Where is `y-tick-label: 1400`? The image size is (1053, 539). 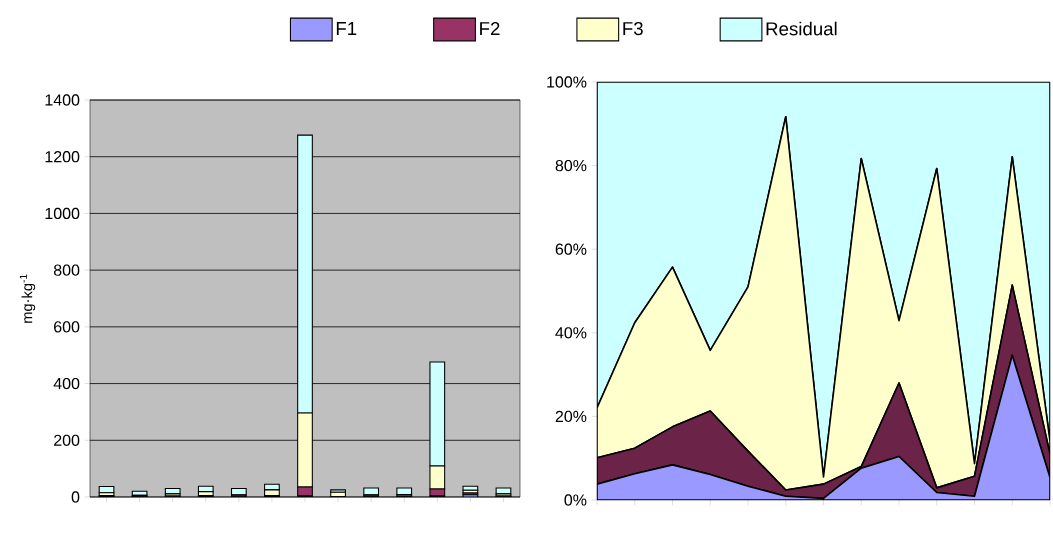 y-tick-label: 1400 is located at coordinates (62, 100).